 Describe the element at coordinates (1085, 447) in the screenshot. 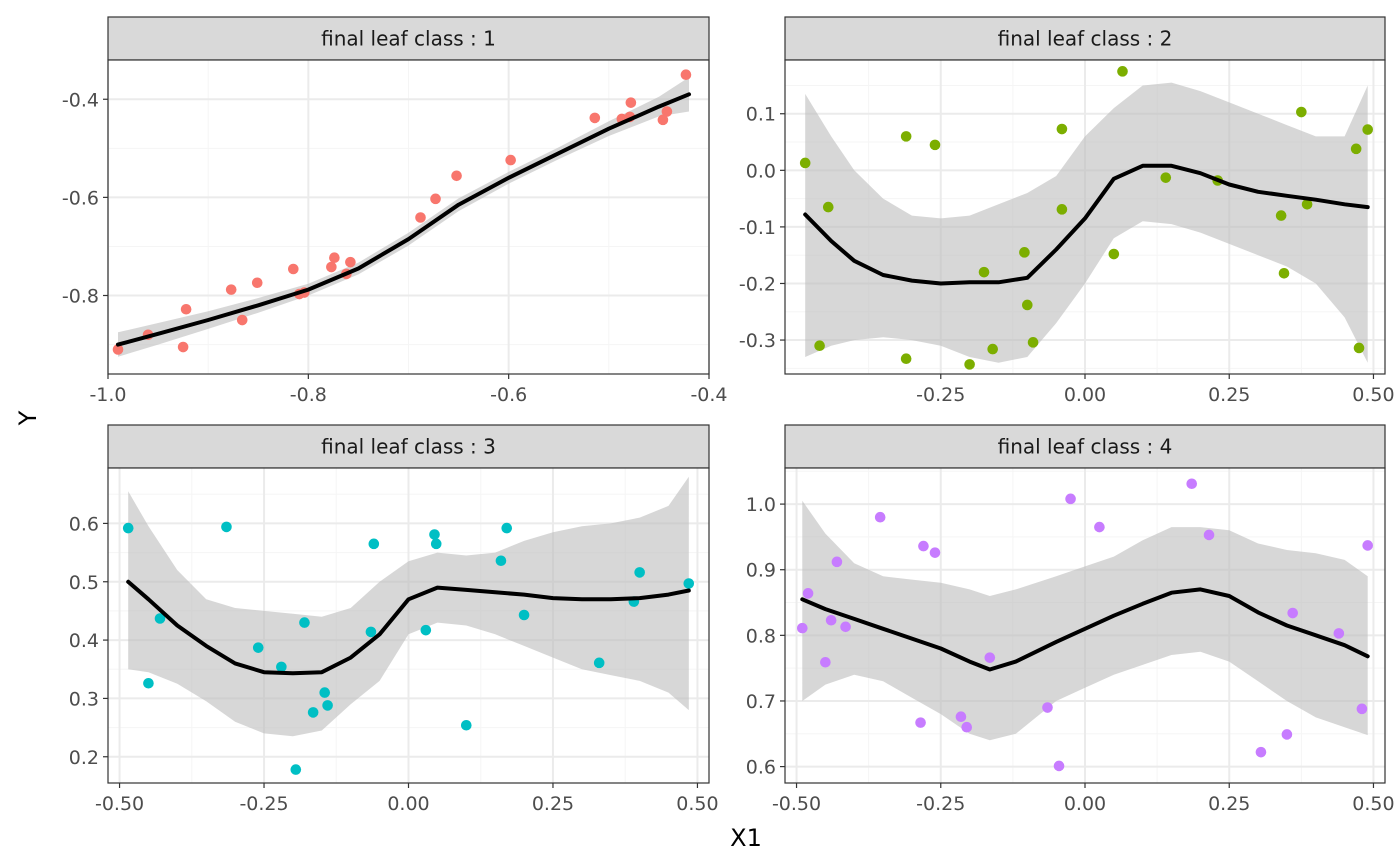

I see `strip-label: final leaf class : 4` at that location.